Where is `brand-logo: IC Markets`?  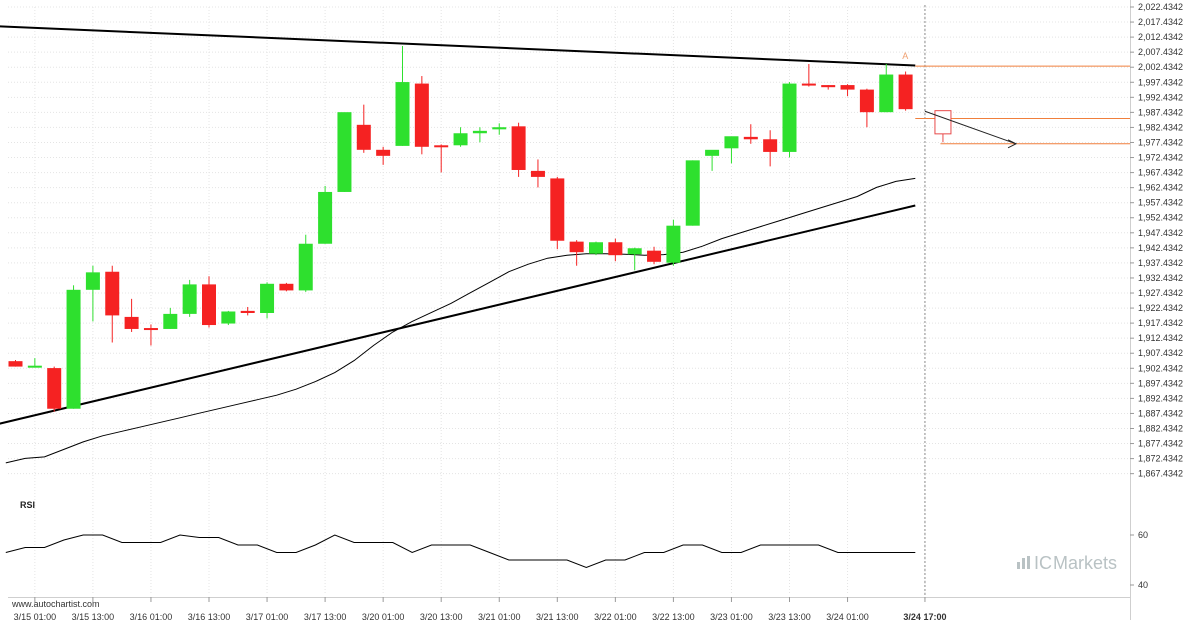 brand-logo: IC Markets is located at coordinates (1067, 563).